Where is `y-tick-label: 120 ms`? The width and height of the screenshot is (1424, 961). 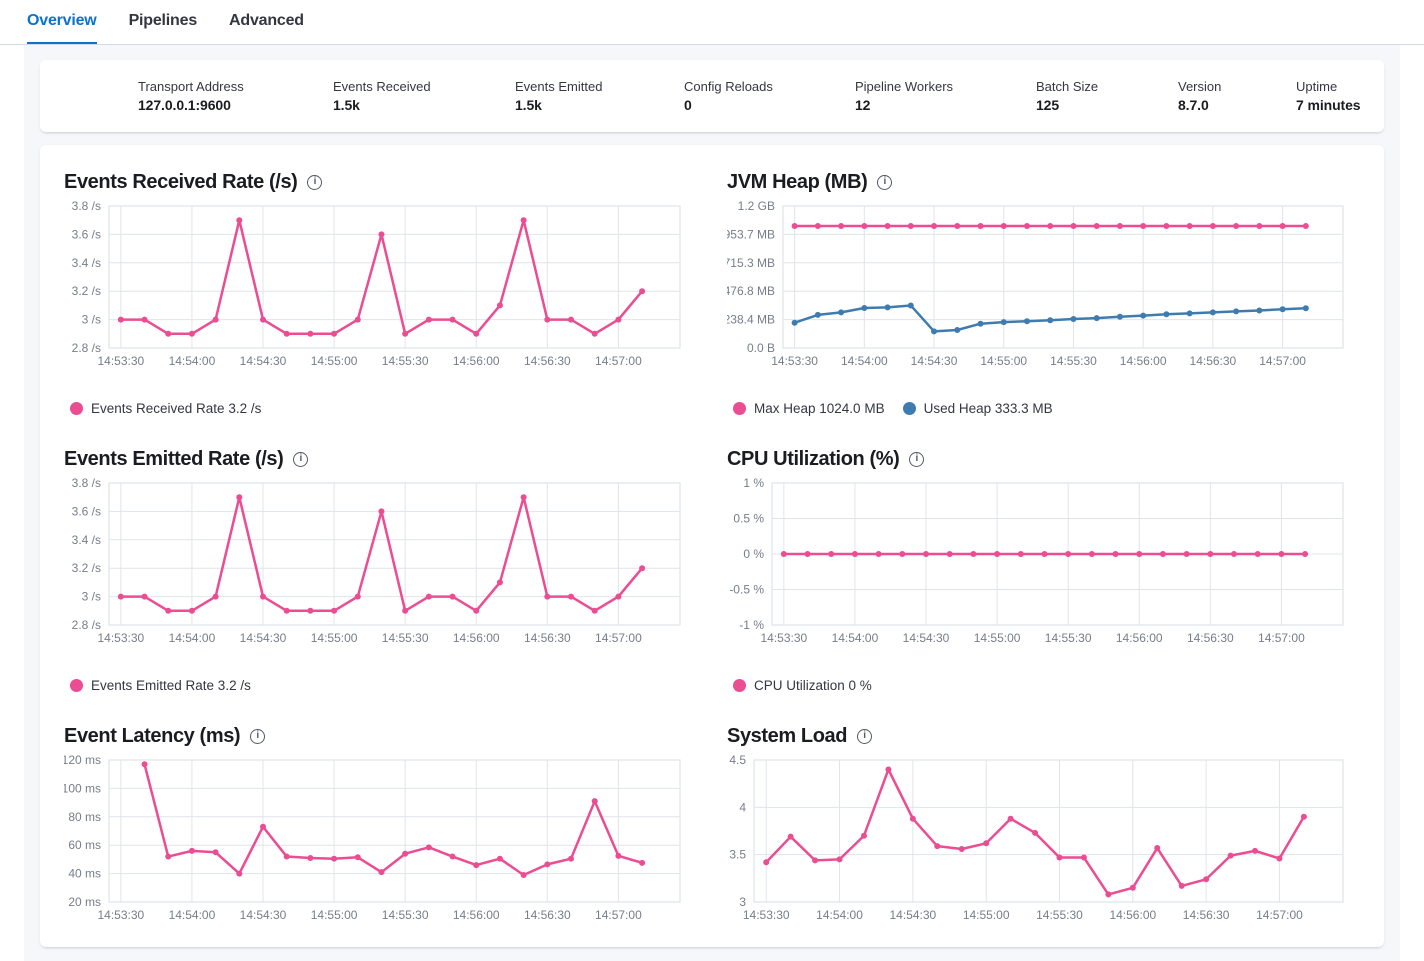
y-tick-label: 120 ms is located at coordinates (82, 760).